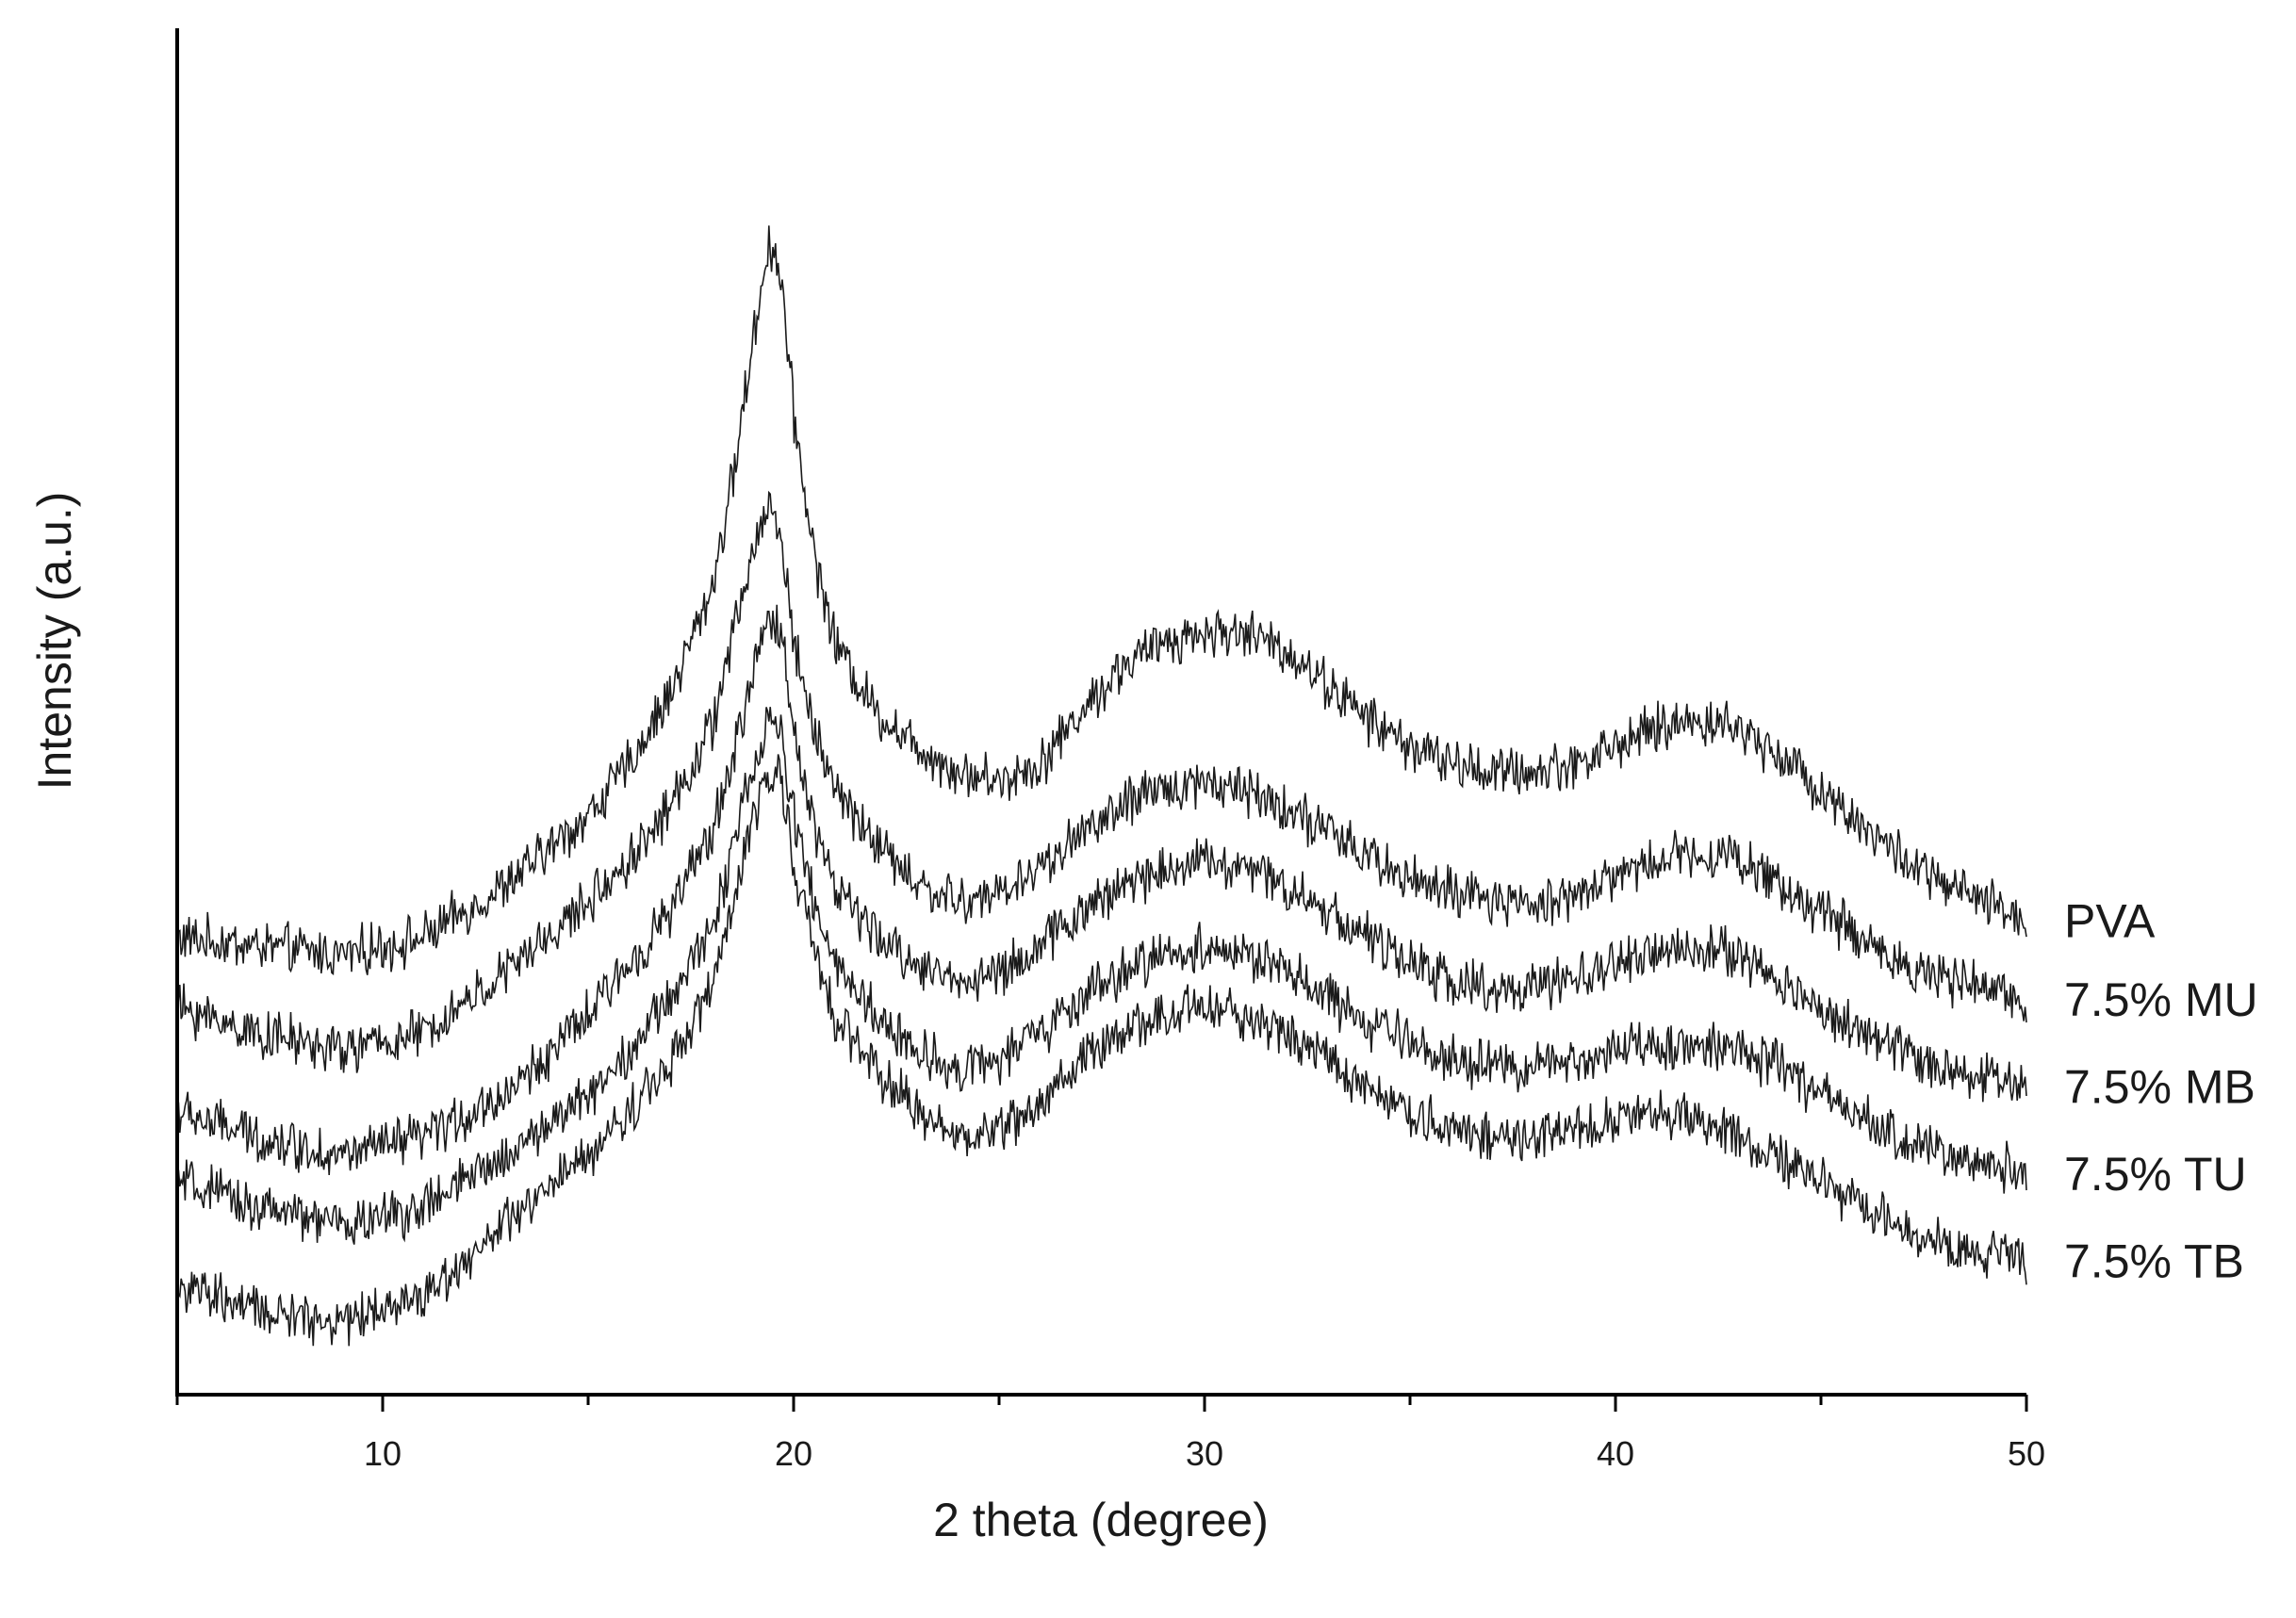 This screenshot has width=2296, height=1618. What do you see at coordinates (2155, 1174) in the screenshot?
I see `series-label-4: 7.5% TU` at bounding box center [2155, 1174].